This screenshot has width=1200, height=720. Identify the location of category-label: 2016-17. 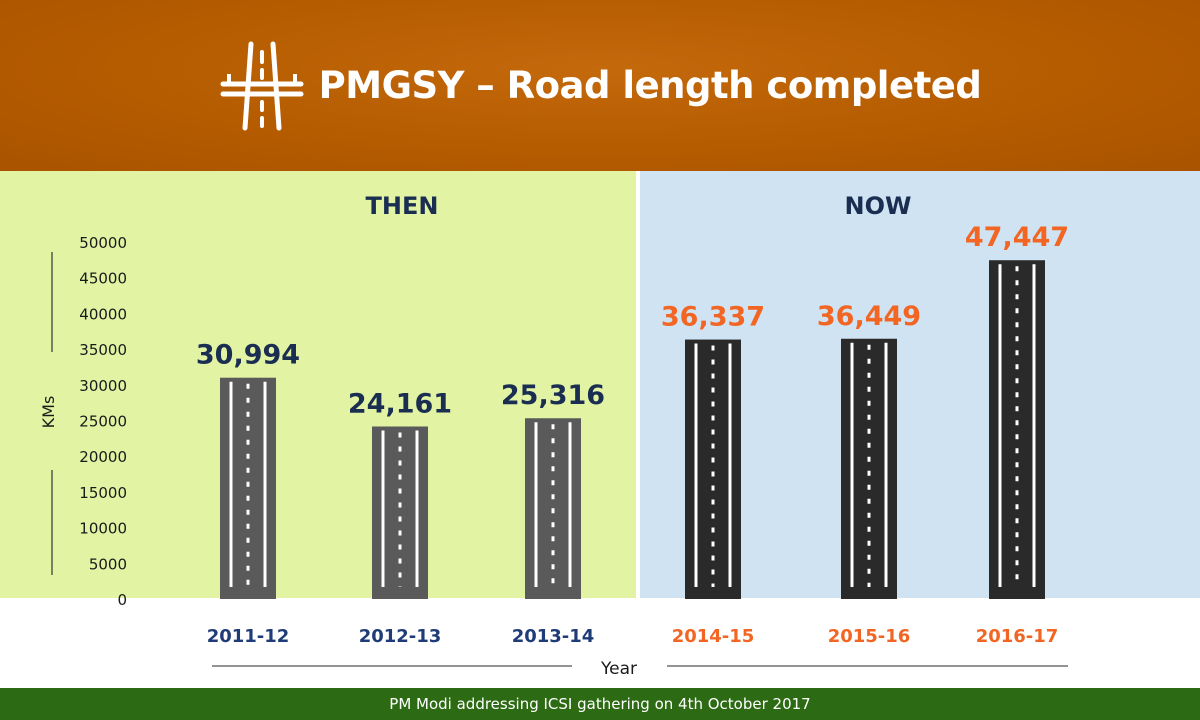
(1017, 636).